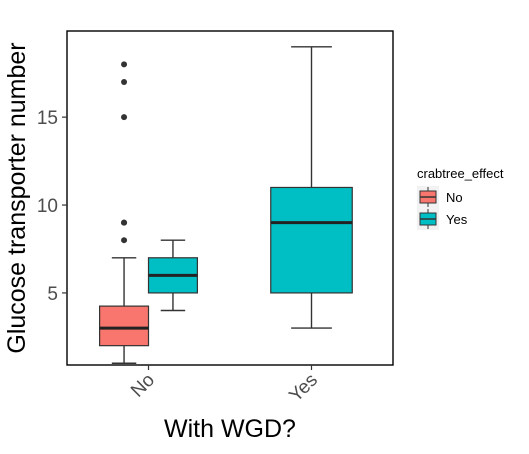 Image resolution: width=529 pixels, height=454 pixels. What do you see at coordinates (440, 197) in the screenshot?
I see `legend-item-no: No` at bounding box center [440, 197].